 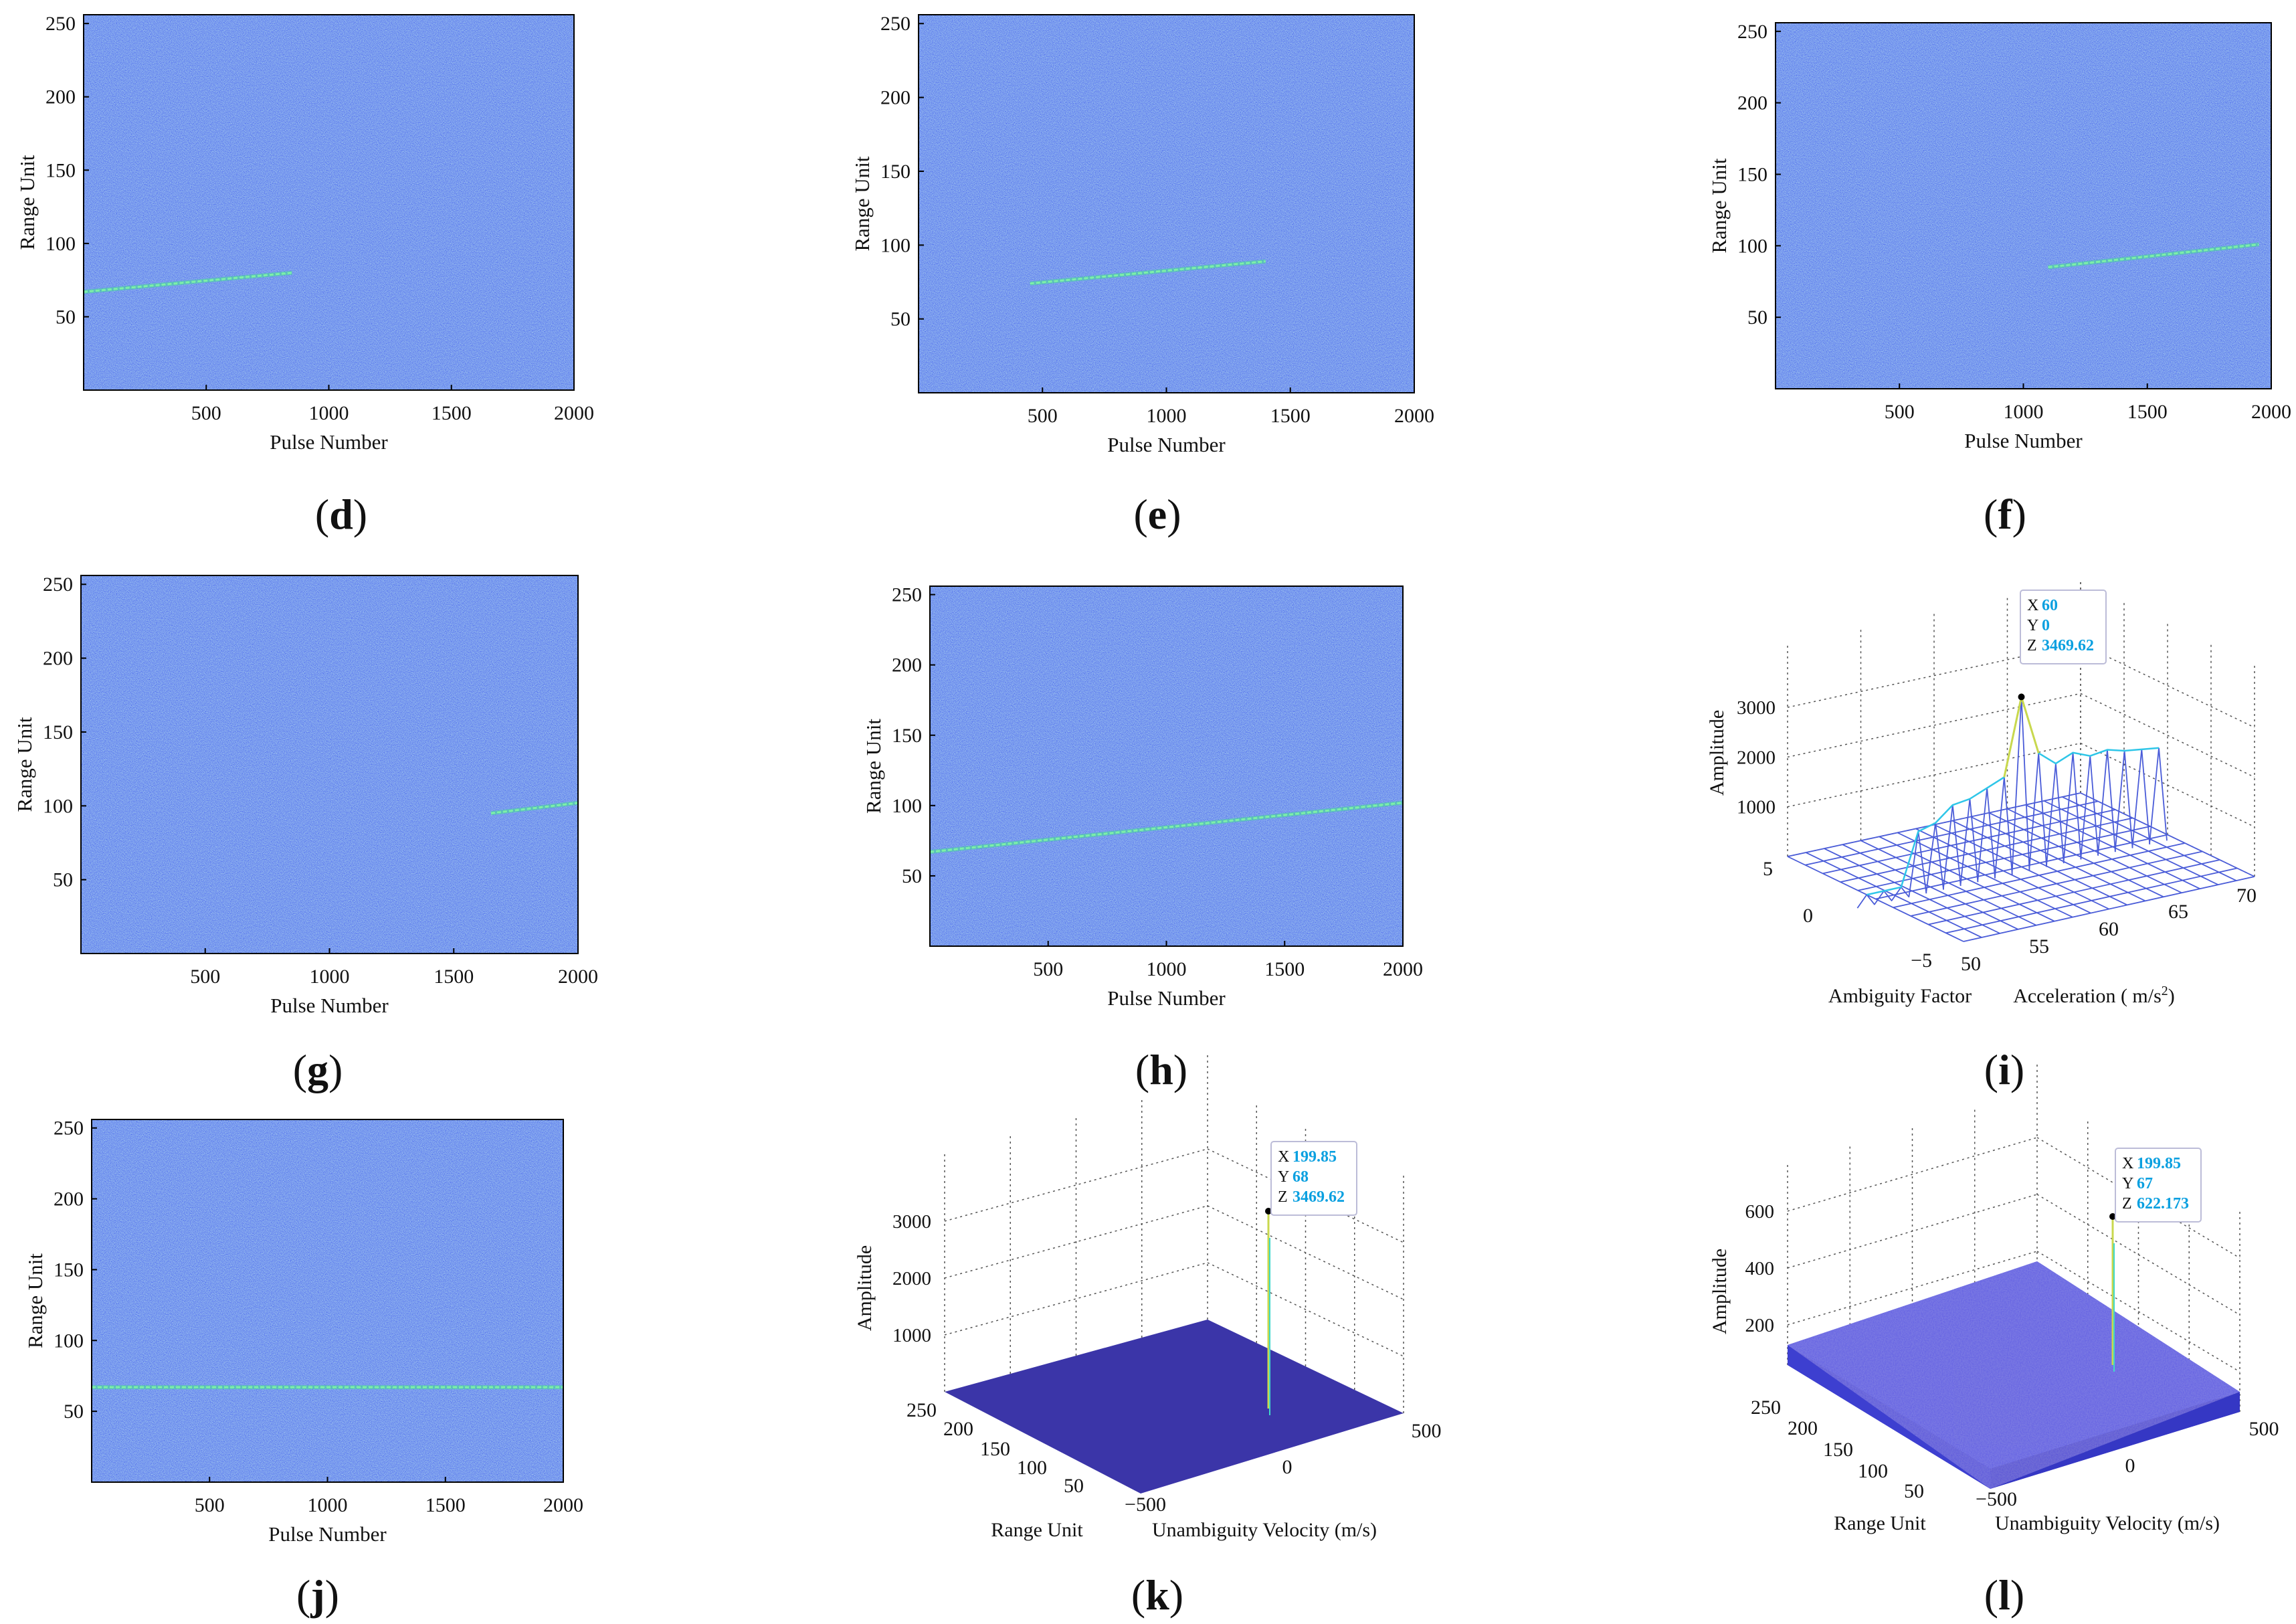 What do you see at coordinates (2032, 605) in the screenshot?
I see `datatip-key: X` at bounding box center [2032, 605].